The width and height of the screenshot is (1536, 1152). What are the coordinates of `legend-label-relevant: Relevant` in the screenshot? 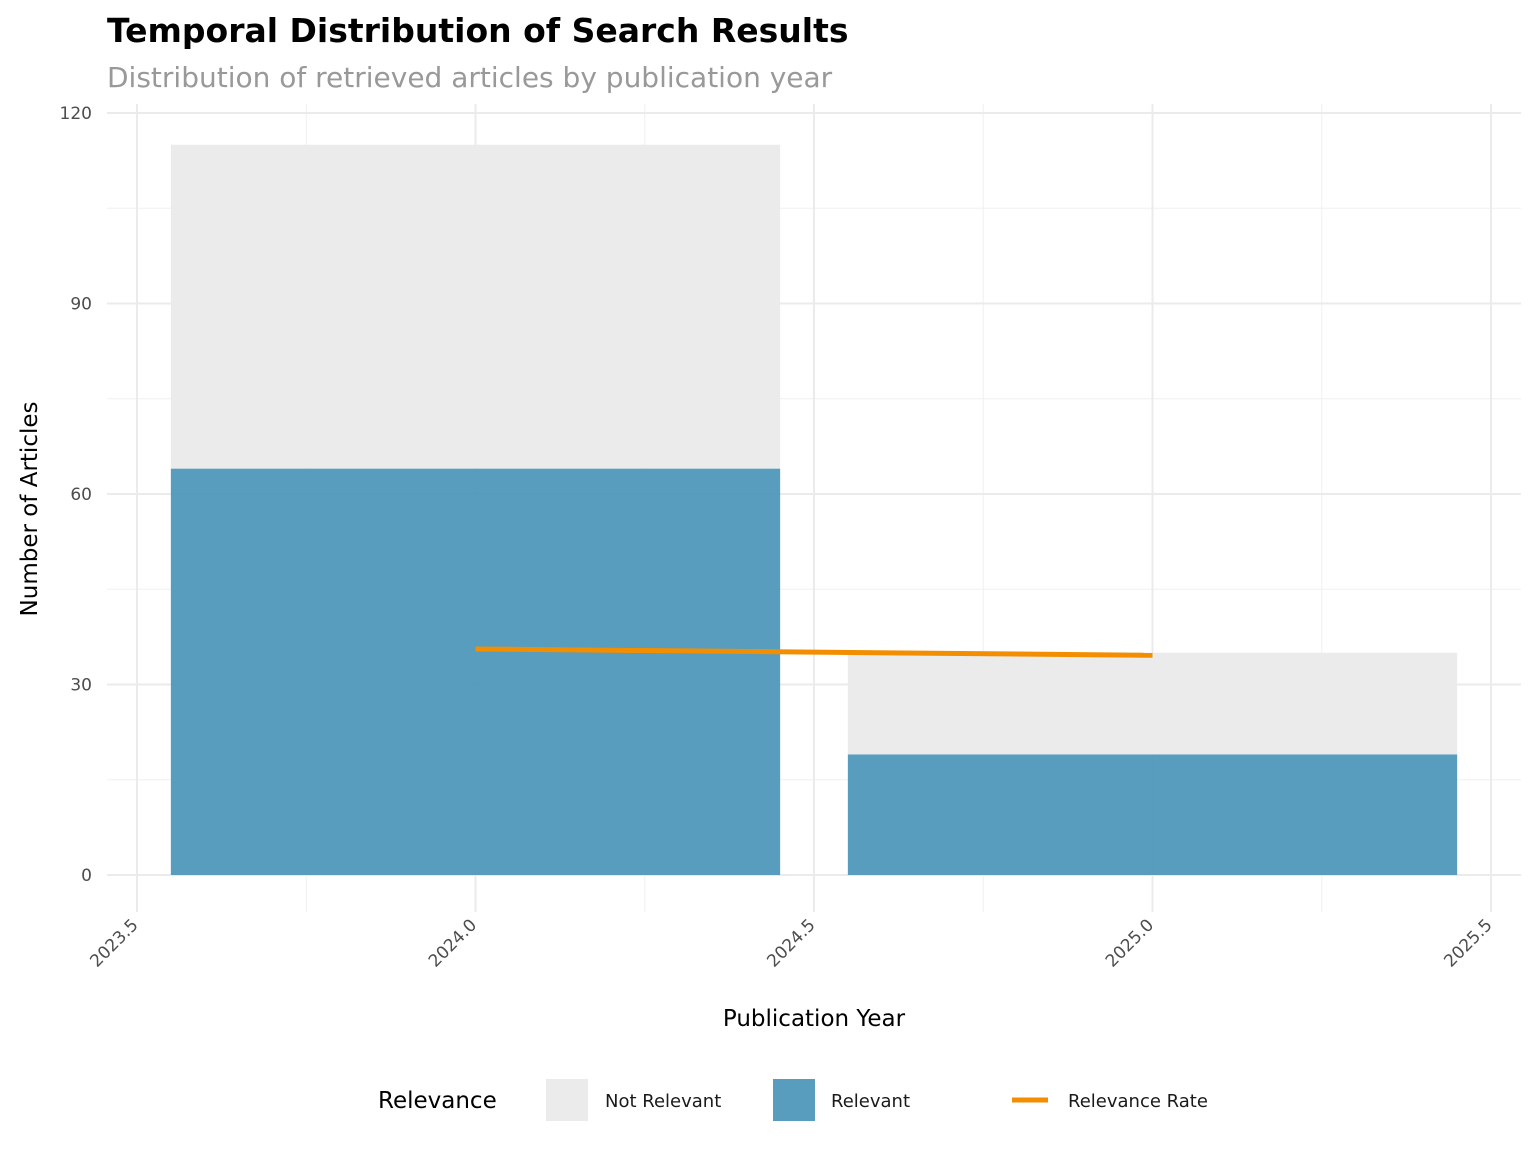 It's located at (870, 1101).